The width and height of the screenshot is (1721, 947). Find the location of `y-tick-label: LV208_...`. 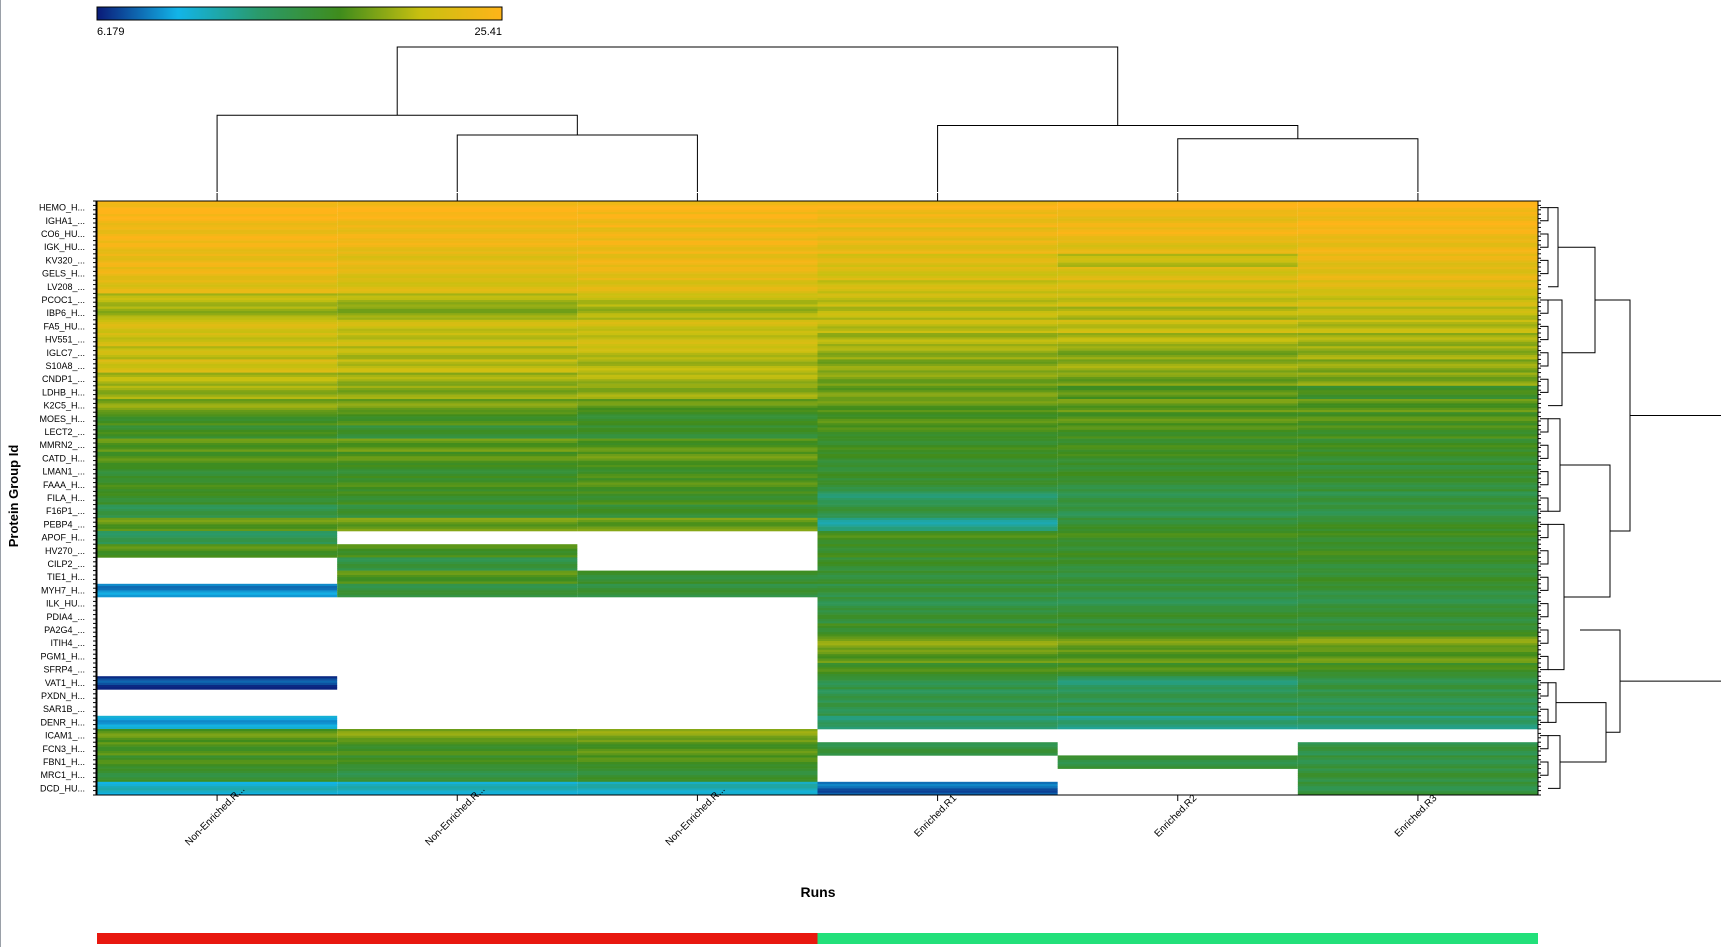

y-tick-label: LV208_... is located at coordinates (66, 287).